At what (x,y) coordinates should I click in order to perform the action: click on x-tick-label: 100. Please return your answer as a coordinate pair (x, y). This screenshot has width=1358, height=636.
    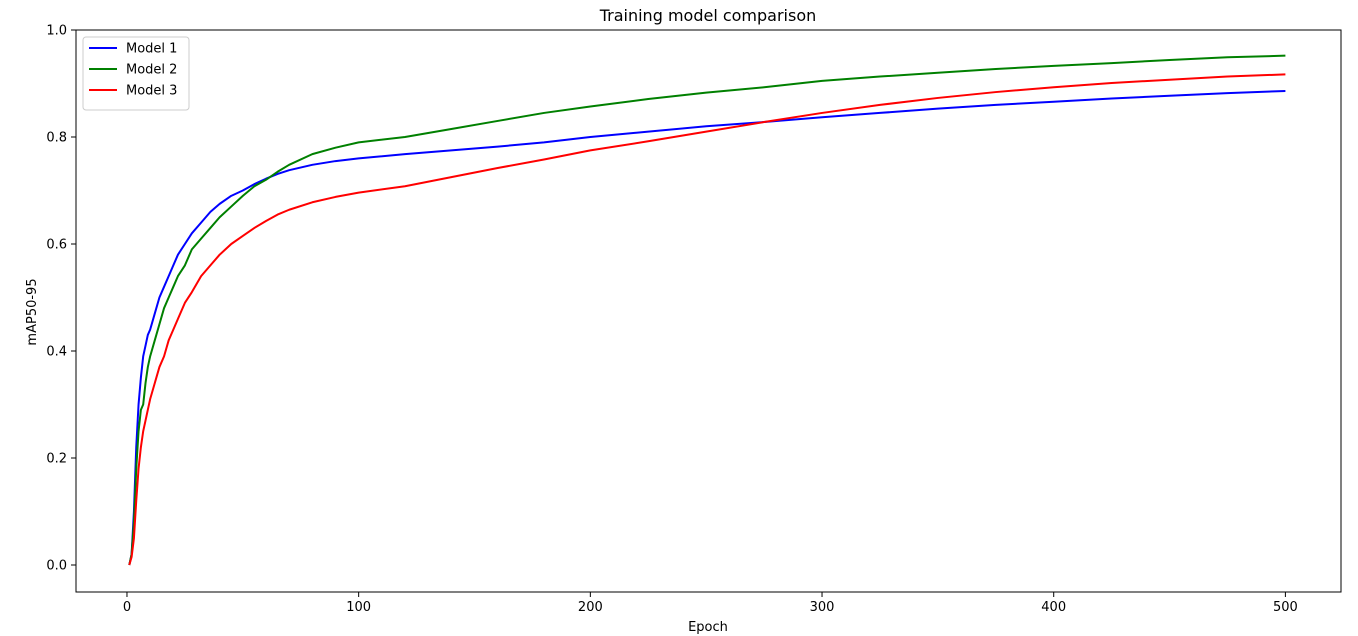
    Looking at the image, I should click on (358, 607).